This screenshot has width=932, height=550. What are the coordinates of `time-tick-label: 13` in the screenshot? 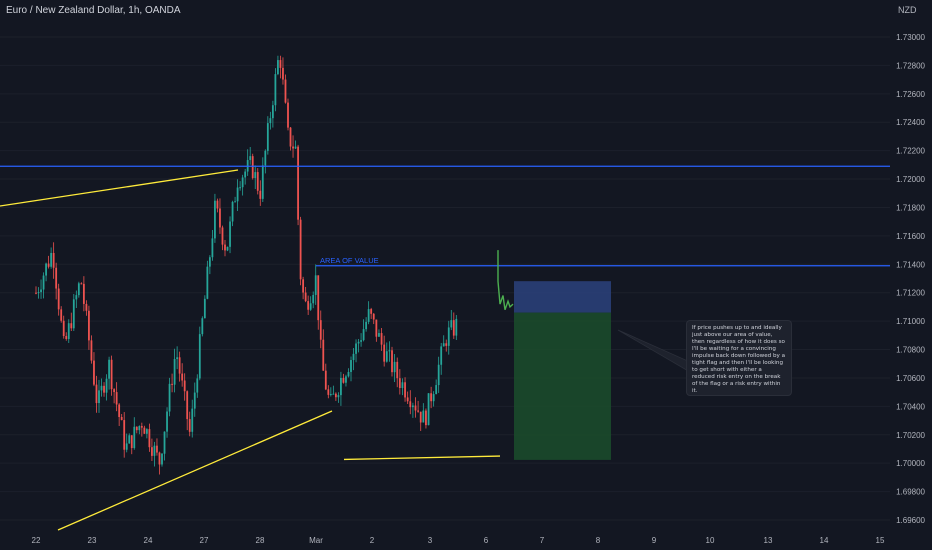 It's located at (768, 540).